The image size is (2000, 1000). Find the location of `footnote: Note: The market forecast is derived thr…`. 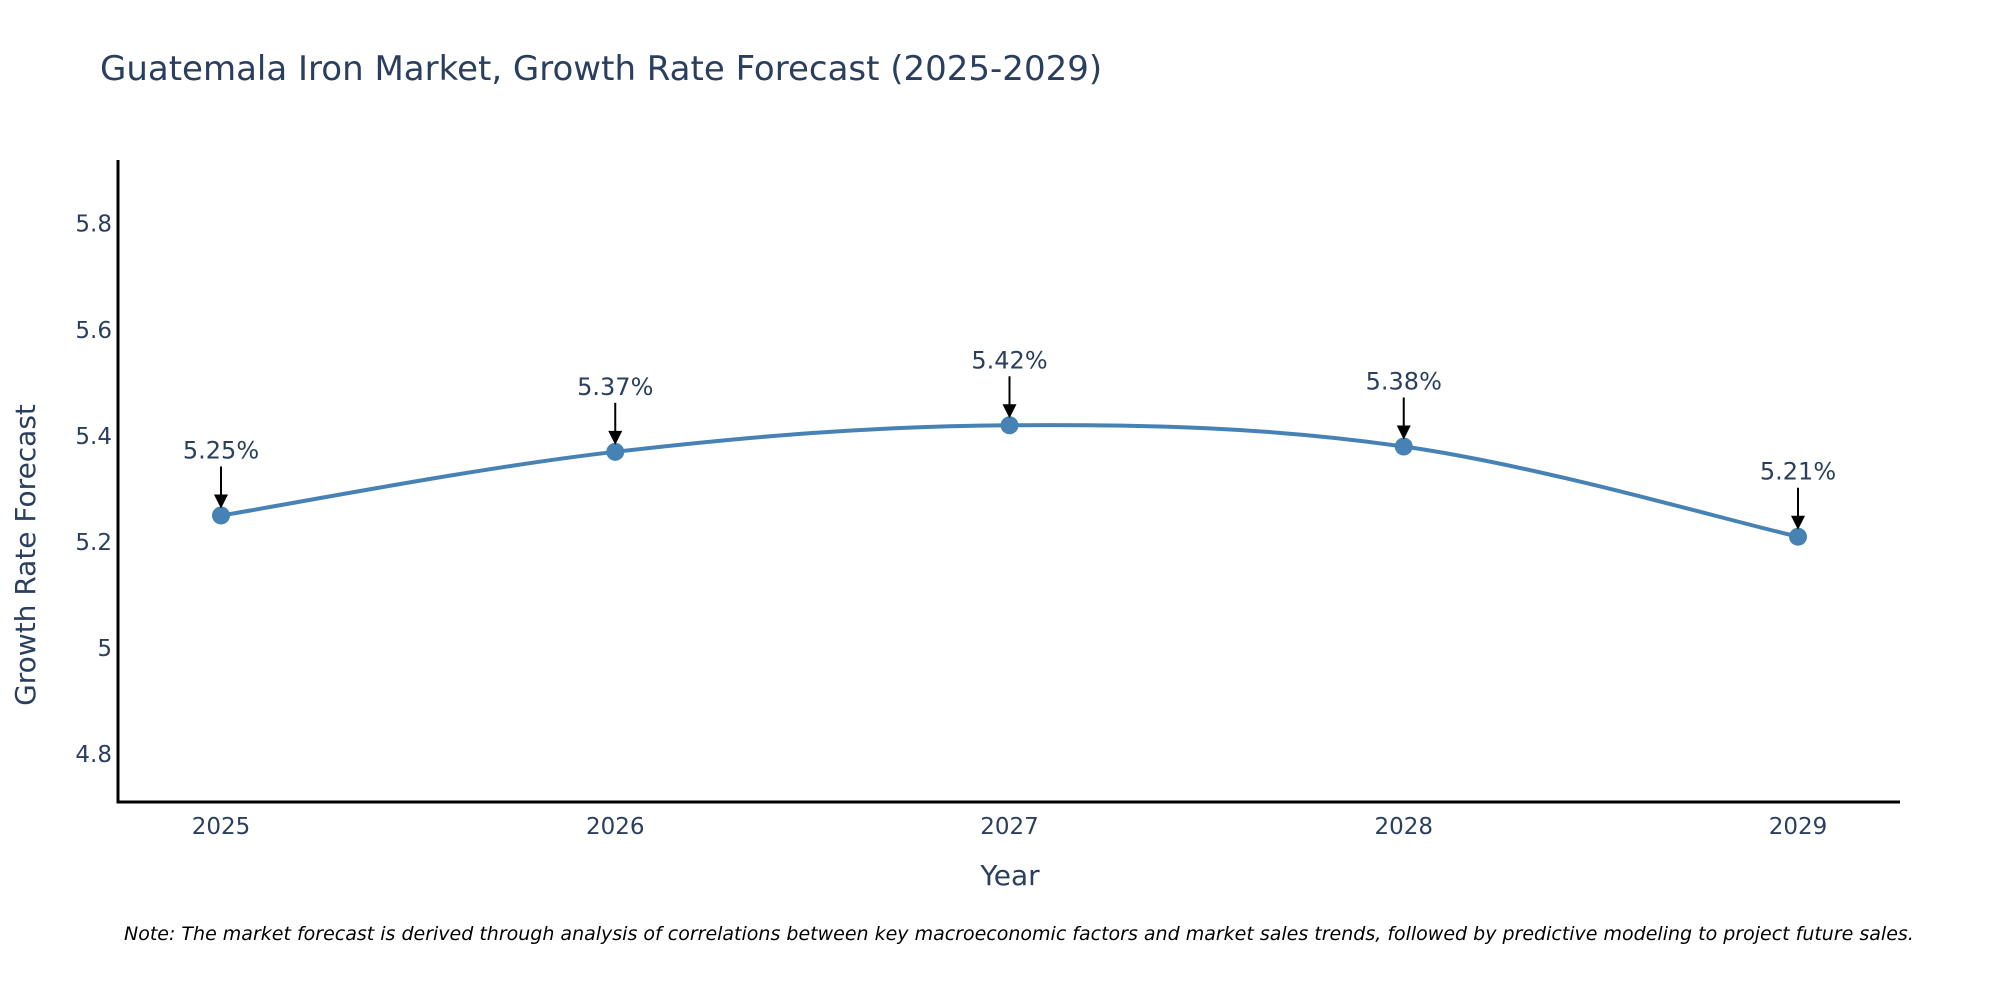

footnote: Note: The market forecast is derived thr… is located at coordinates (1019, 934).